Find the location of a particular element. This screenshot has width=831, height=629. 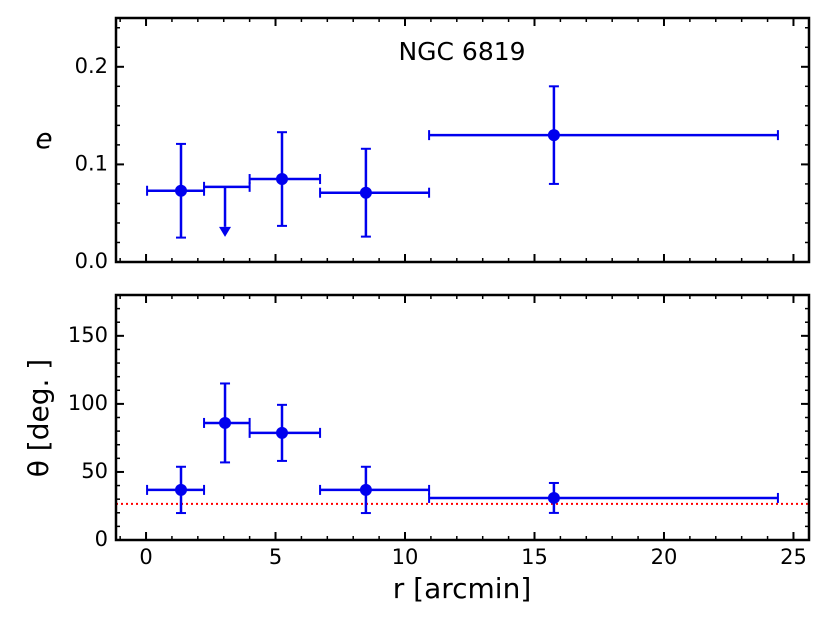

x-tick-label: 0 is located at coordinates (145, 557).